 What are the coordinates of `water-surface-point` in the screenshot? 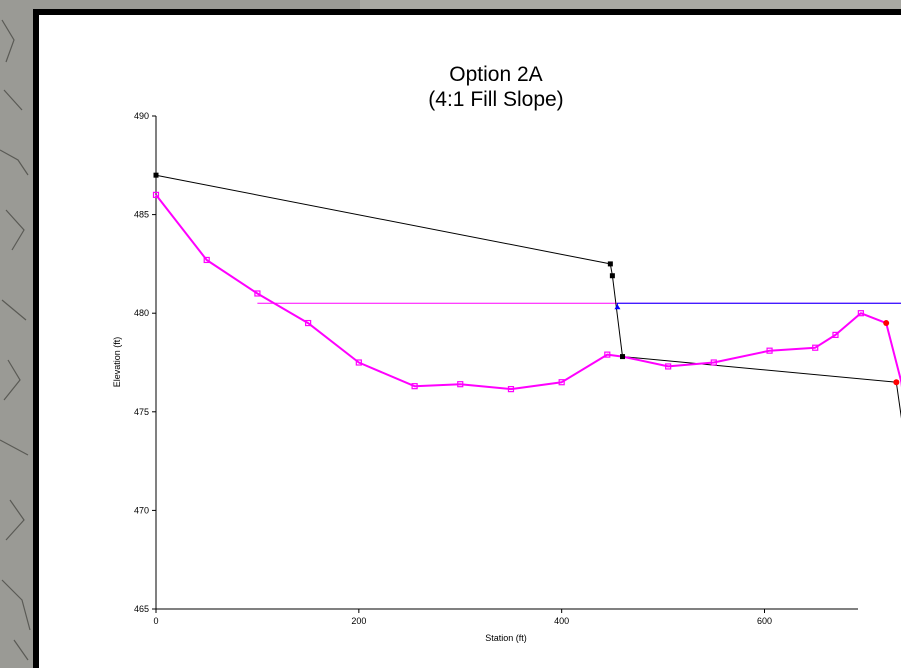 It's located at (617, 307).